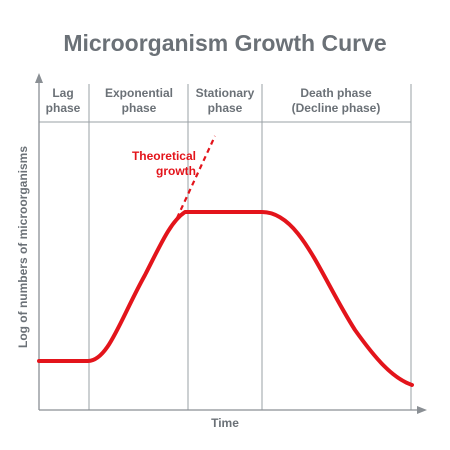 This screenshot has height=450, width=450. I want to click on theoretical-growth-line, so click(196, 177).